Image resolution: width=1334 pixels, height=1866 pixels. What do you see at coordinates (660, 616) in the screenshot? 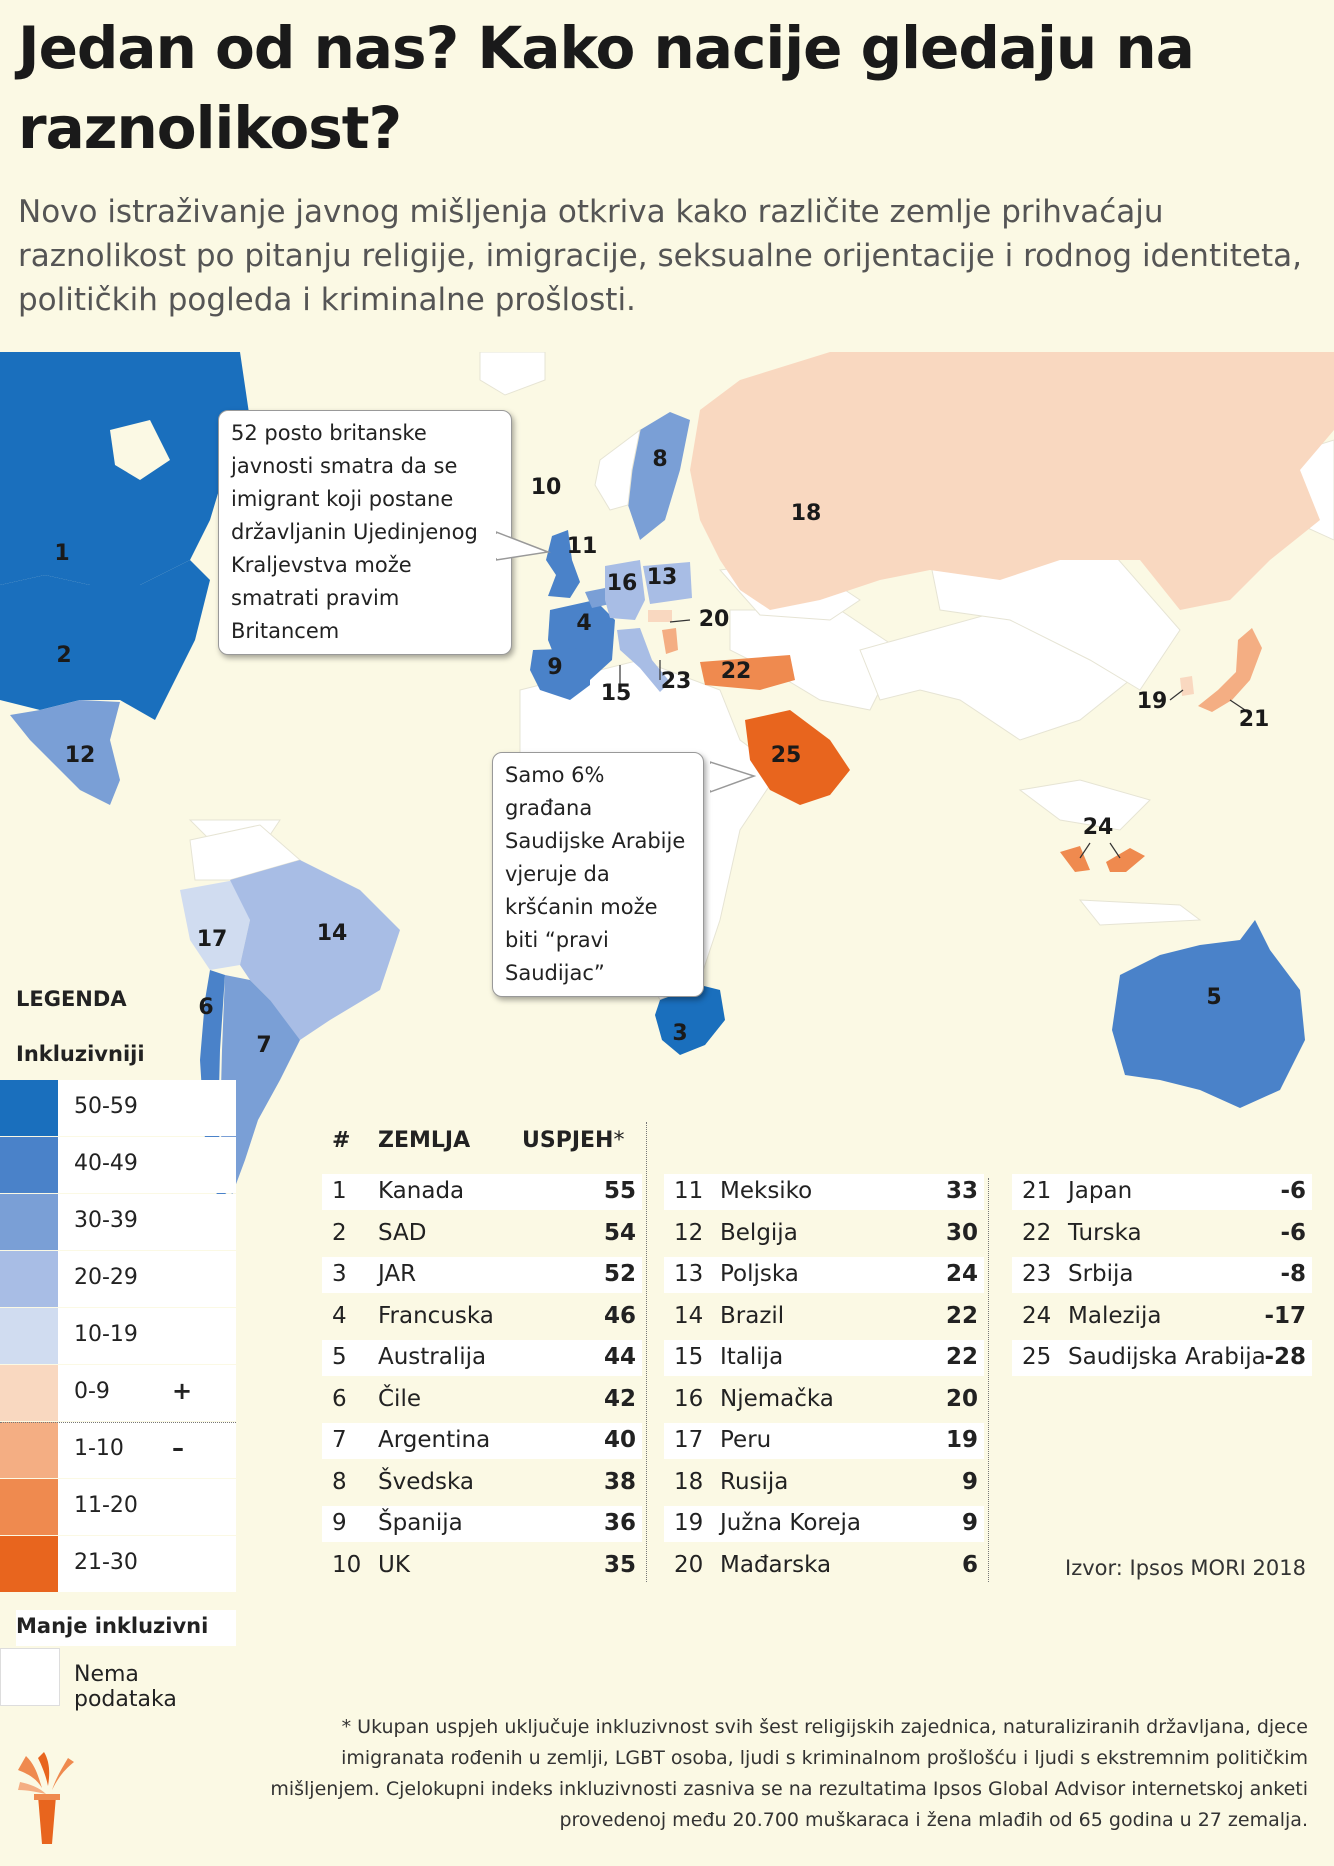
I see `region-hungary` at bounding box center [660, 616].